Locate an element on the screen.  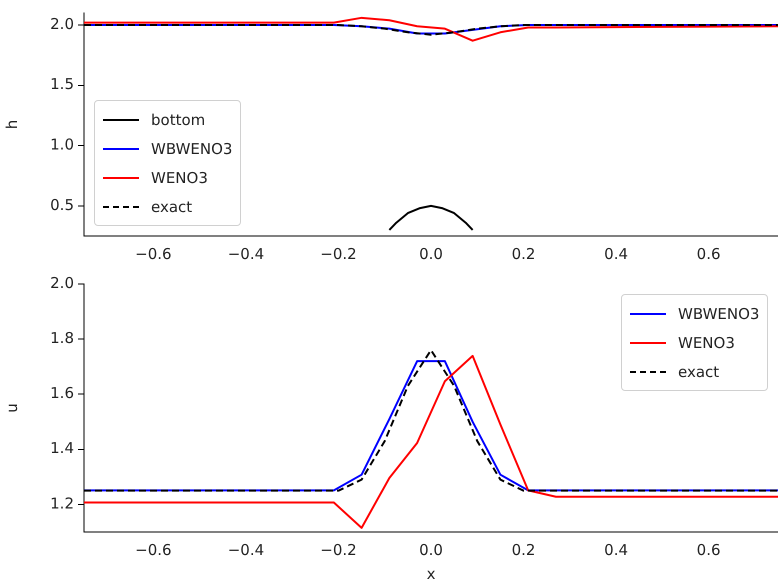
y-tick-label: 1.4 is located at coordinates (62, 448).